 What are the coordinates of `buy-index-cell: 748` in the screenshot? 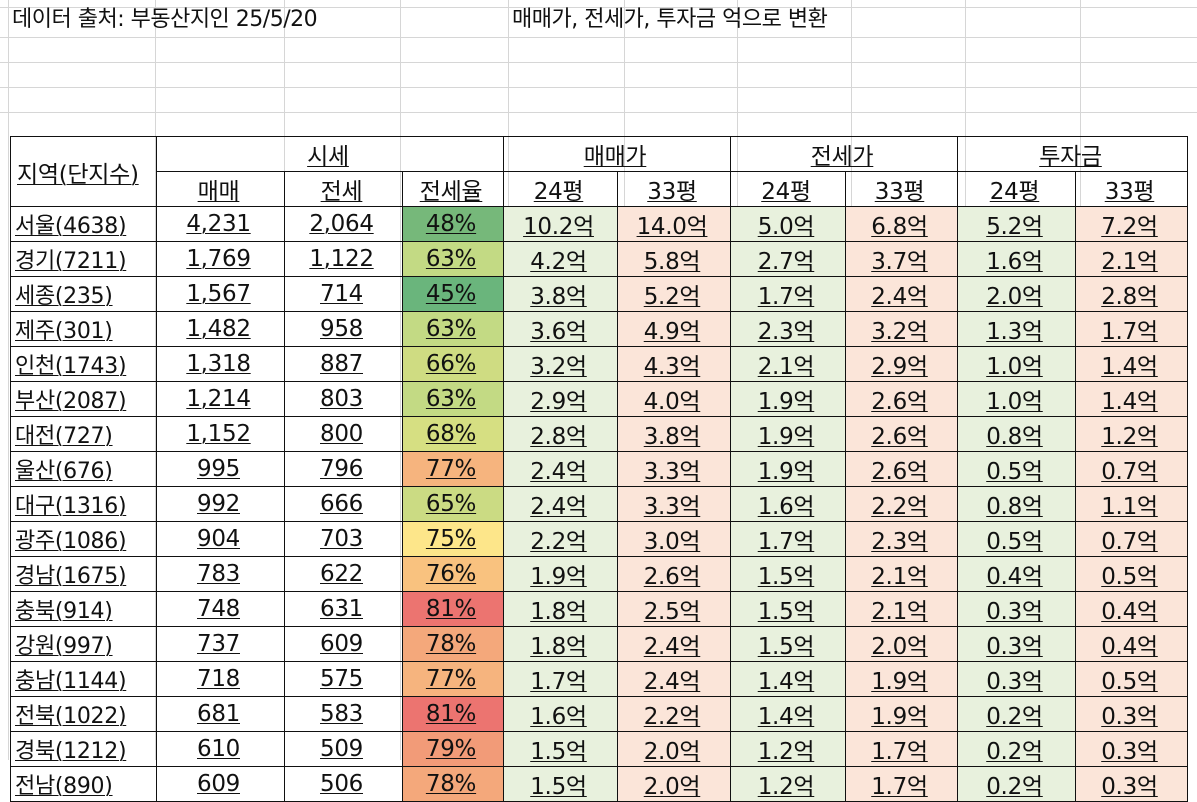 It's located at (220, 609).